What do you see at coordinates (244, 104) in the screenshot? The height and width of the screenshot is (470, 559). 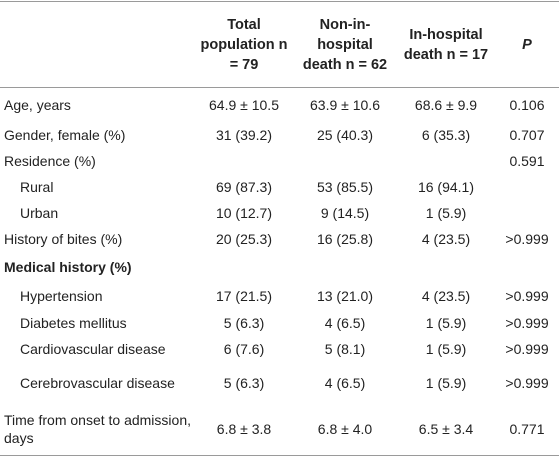 I see `table-cell: 64.9 ± 10.5` at bounding box center [244, 104].